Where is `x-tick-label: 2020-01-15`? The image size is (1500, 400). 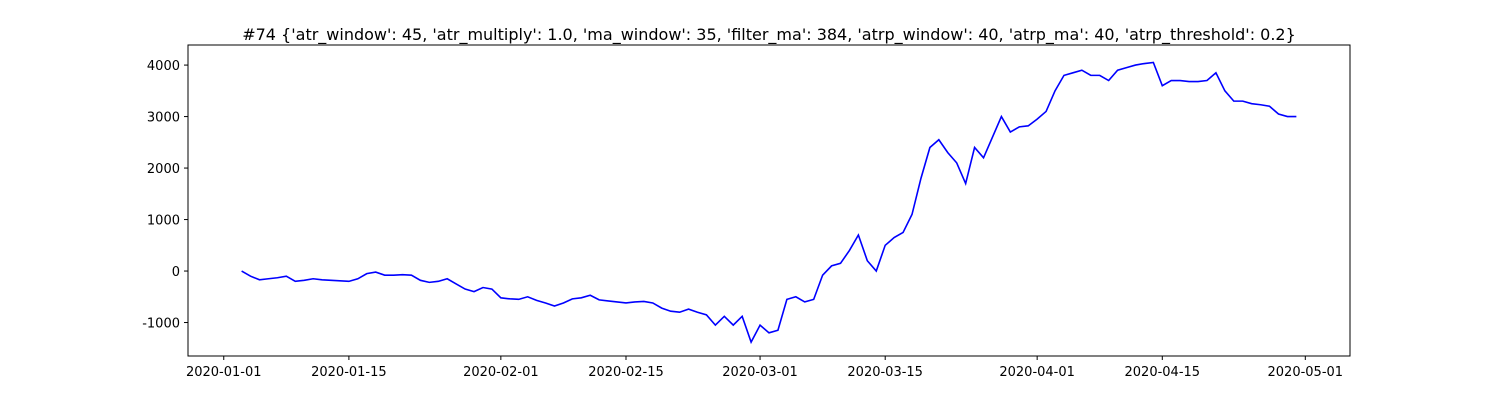
x-tick-label: 2020-01-15 is located at coordinates (349, 372).